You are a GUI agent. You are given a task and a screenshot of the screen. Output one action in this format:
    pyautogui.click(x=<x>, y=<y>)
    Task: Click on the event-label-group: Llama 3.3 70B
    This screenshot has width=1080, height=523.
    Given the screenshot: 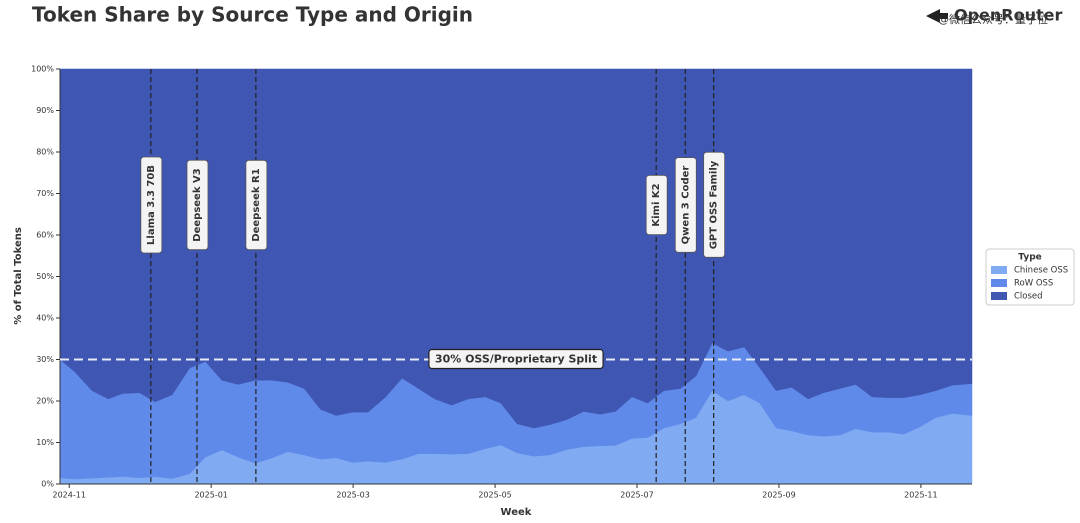 What is the action you would take?
    pyautogui.click(x=151, y=205)
    